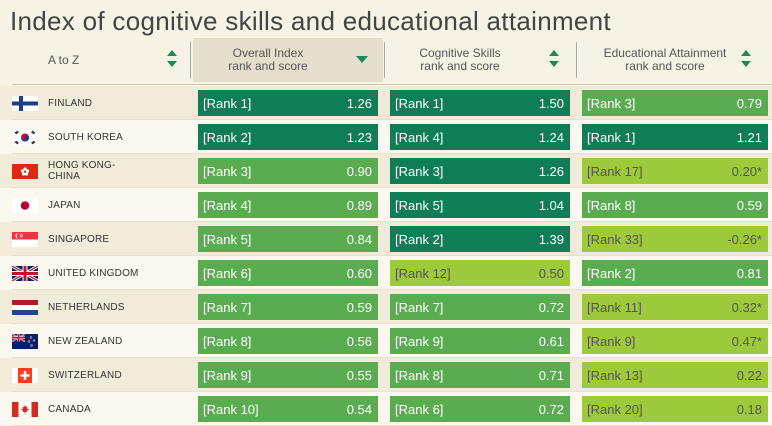  Describe the element at coordinates (362, 59) in the screenshot. I see `sort-down-icon` at that location.